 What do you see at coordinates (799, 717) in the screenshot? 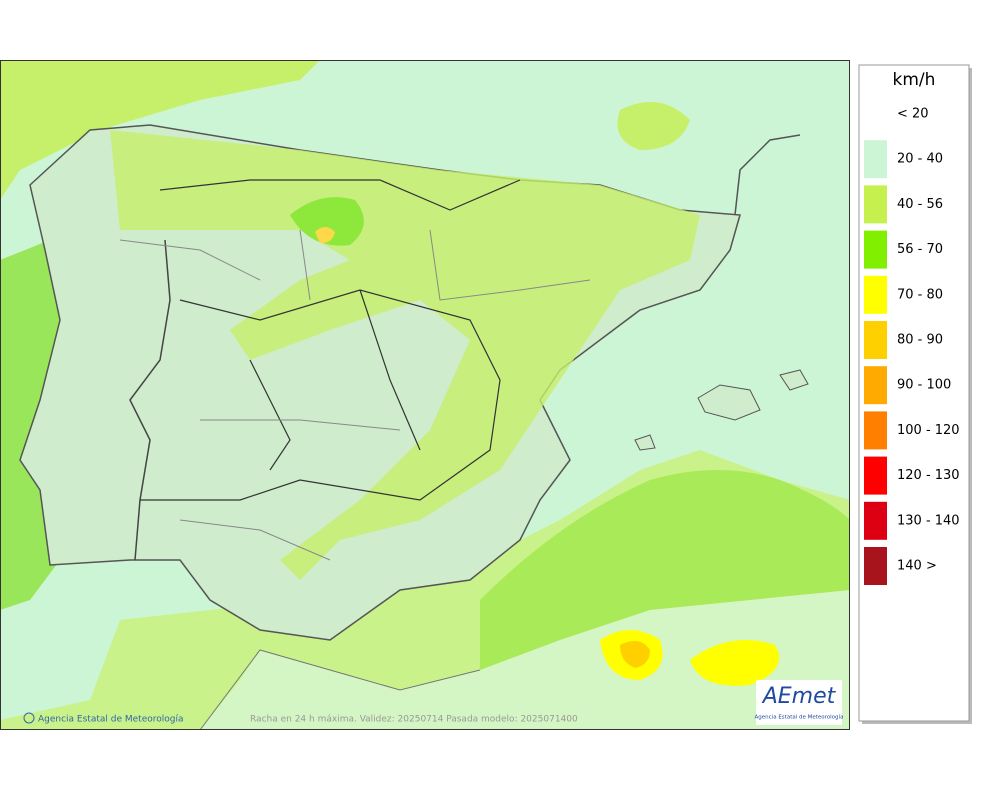
I see `logo-caption: Agencia Estatal de Meteorología` at bounding box center [799, 717].